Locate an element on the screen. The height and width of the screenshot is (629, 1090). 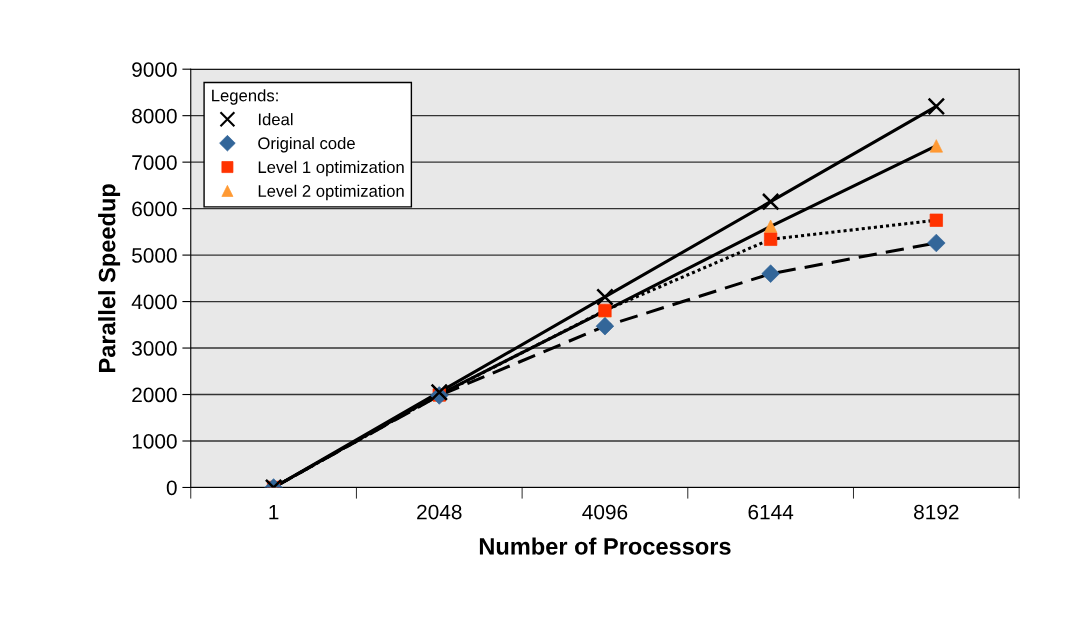
x-axis-title: Number of Processors is located at coordinates (605, 546).